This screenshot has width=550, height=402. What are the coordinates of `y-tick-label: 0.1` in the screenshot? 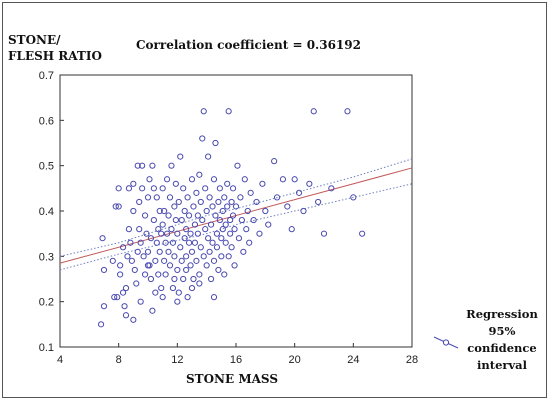 It's located at (46, 348).